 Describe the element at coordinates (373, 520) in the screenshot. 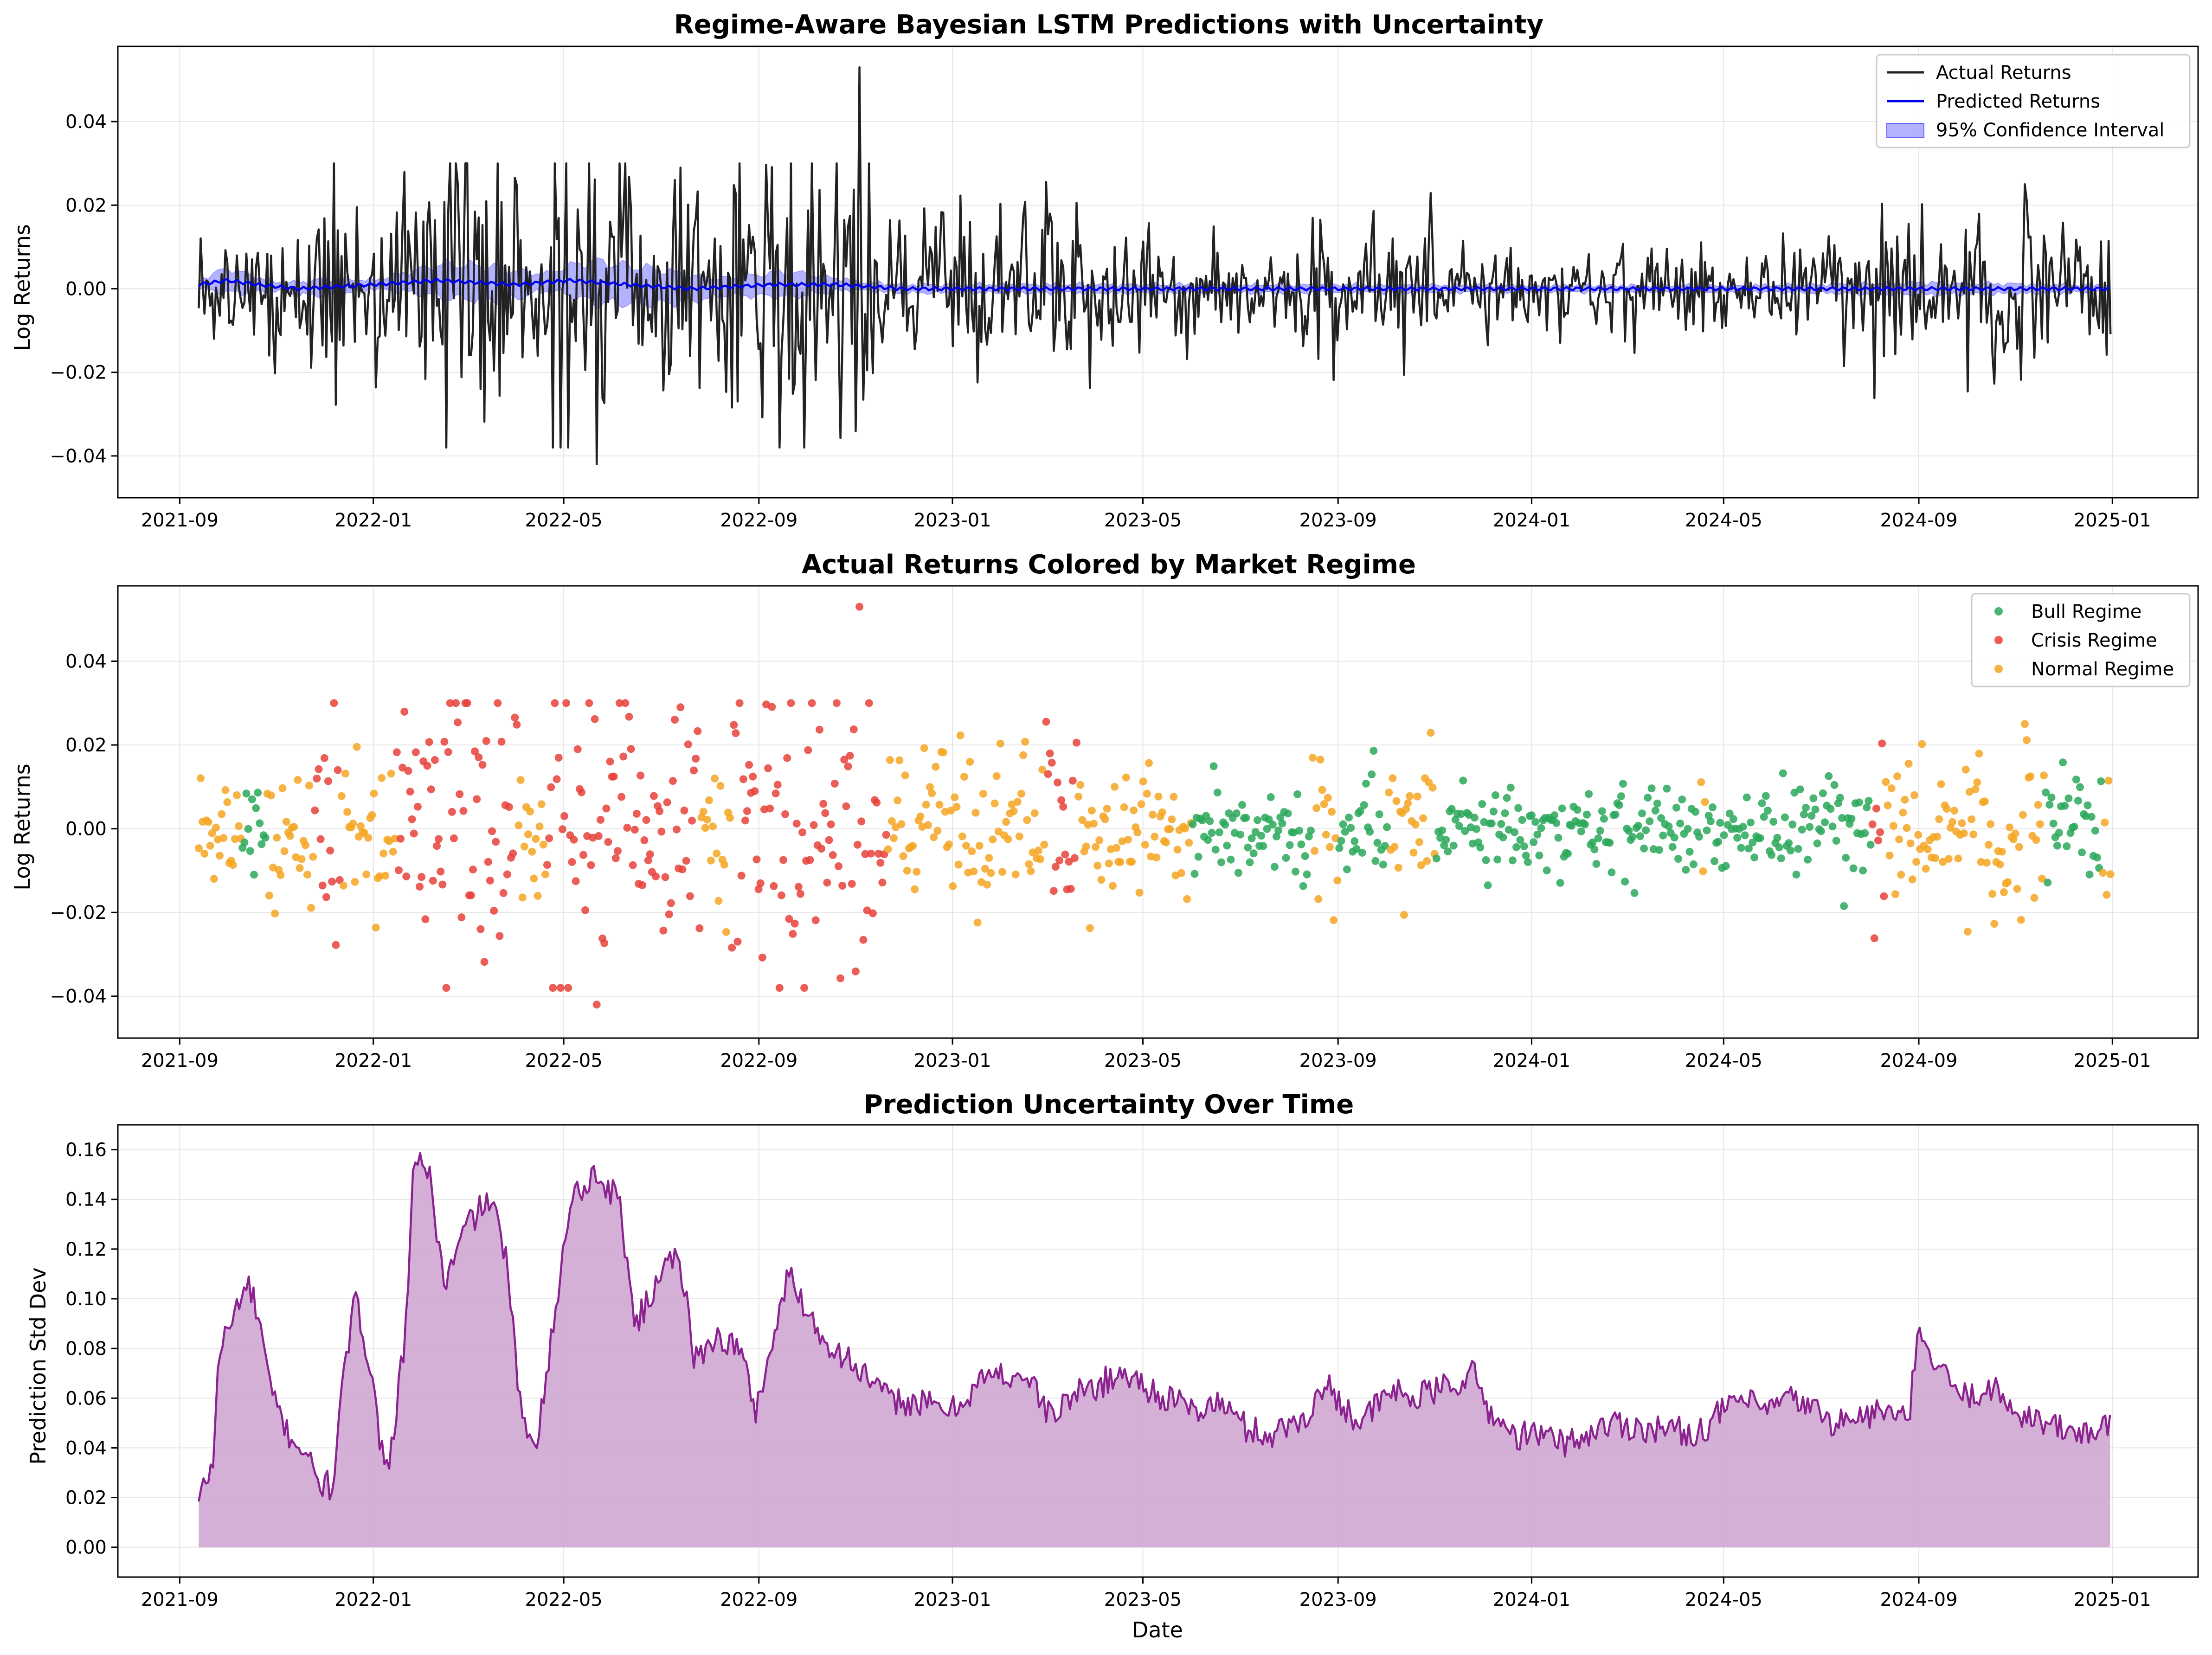

I see `panel-1-xtick-label: 2022-01` at that location.